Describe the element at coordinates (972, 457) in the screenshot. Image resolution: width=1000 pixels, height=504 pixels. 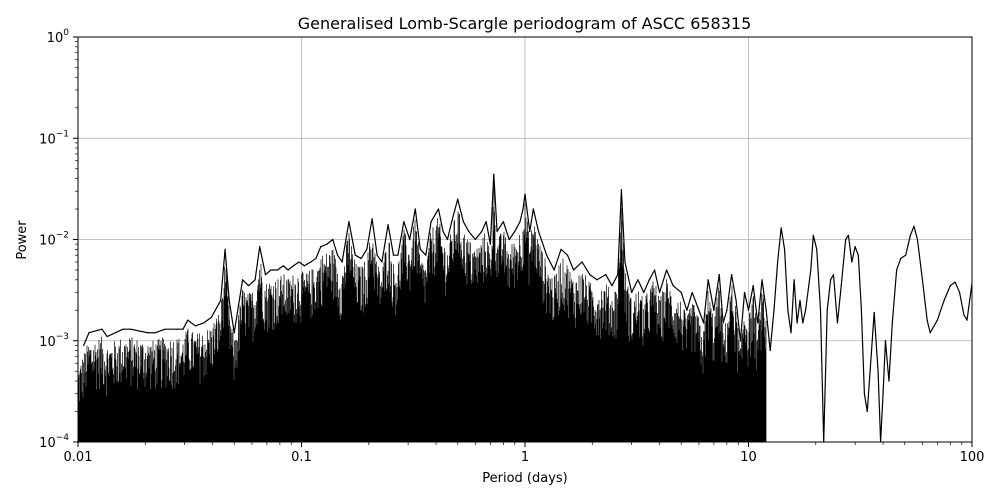
I see `x-tick-label: 100` at that location.